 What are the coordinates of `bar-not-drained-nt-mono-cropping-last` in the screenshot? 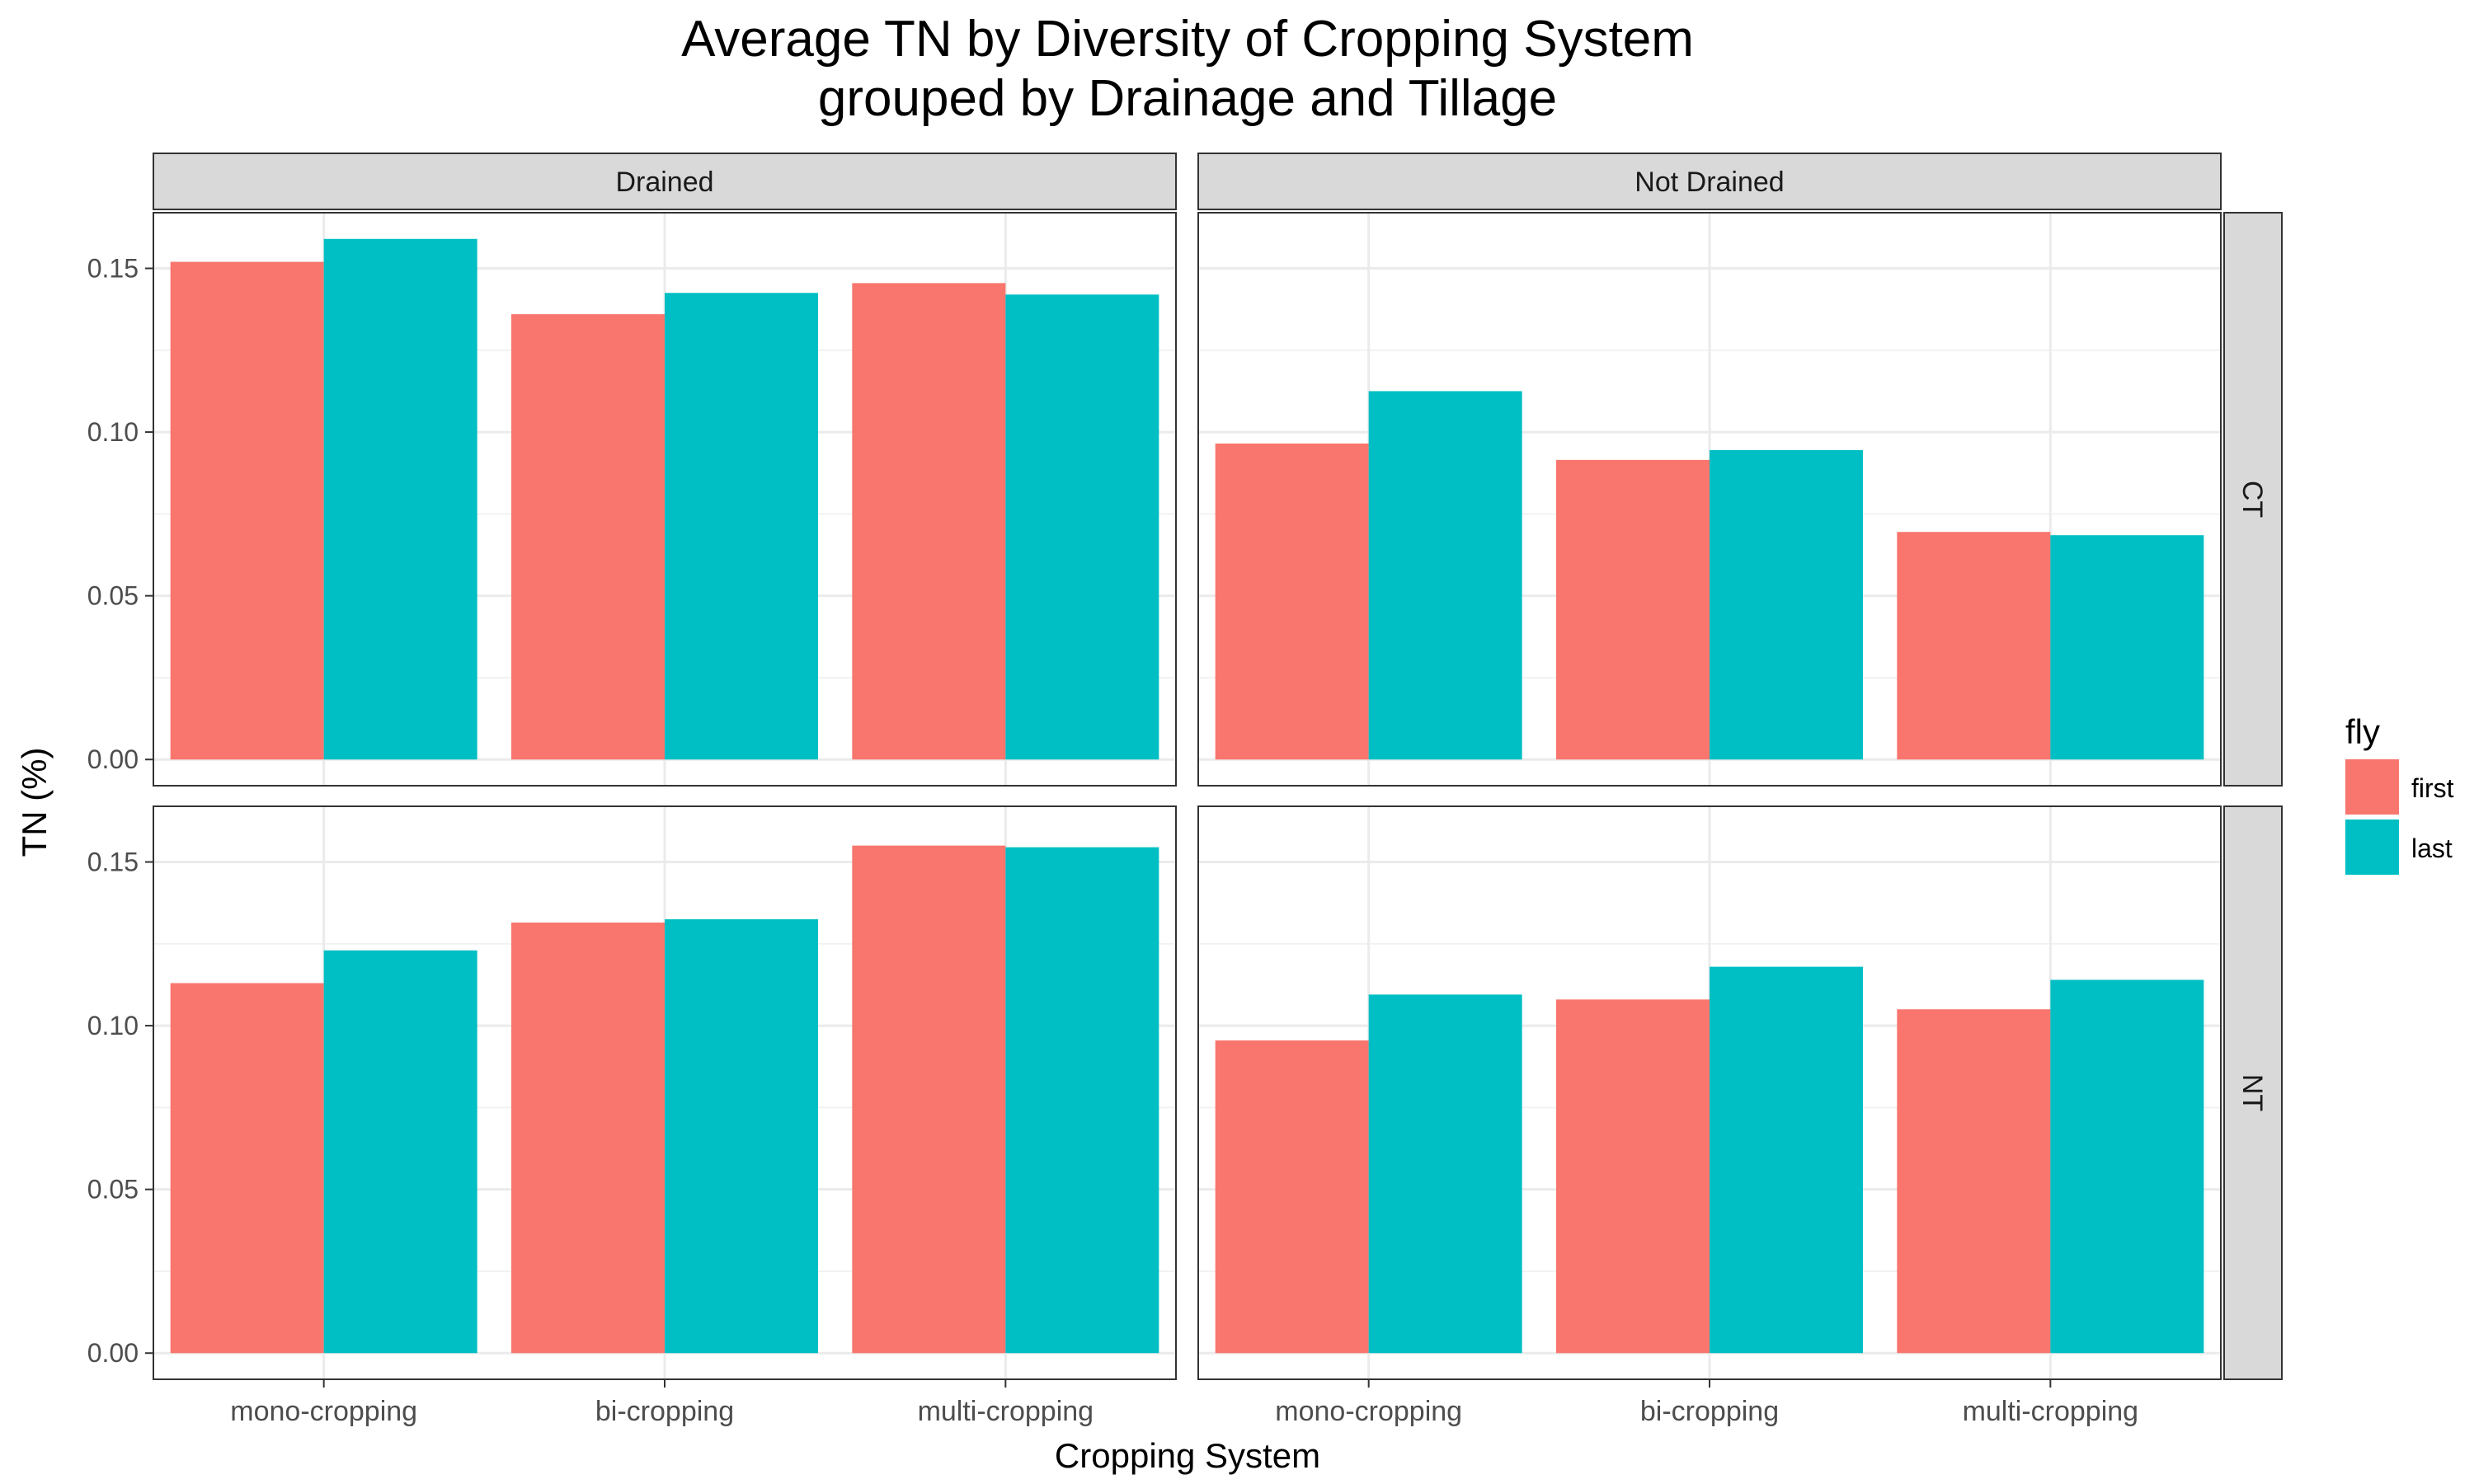 It's located at (1445, 1174).